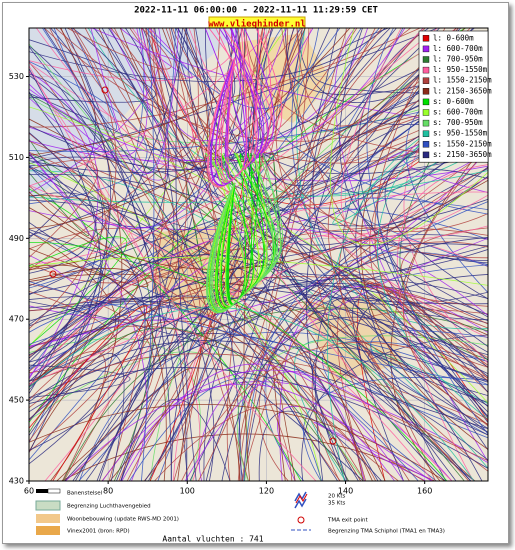 The image size is (515, 550). What do you see at coordinates (16, 400) in the screenshot?
I see `y-tick-label: 450` at bounding box center [16, 400].